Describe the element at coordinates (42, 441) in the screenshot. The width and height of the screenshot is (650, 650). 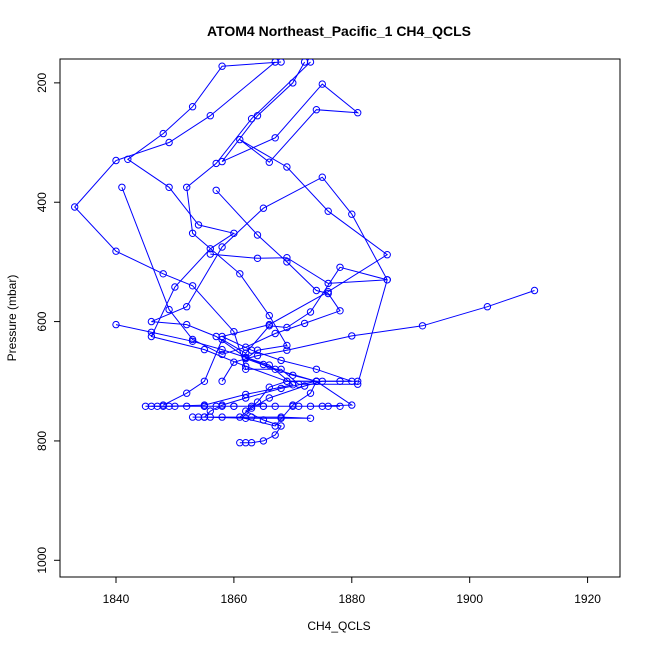
I see `y-tick-label: 800` at that location.